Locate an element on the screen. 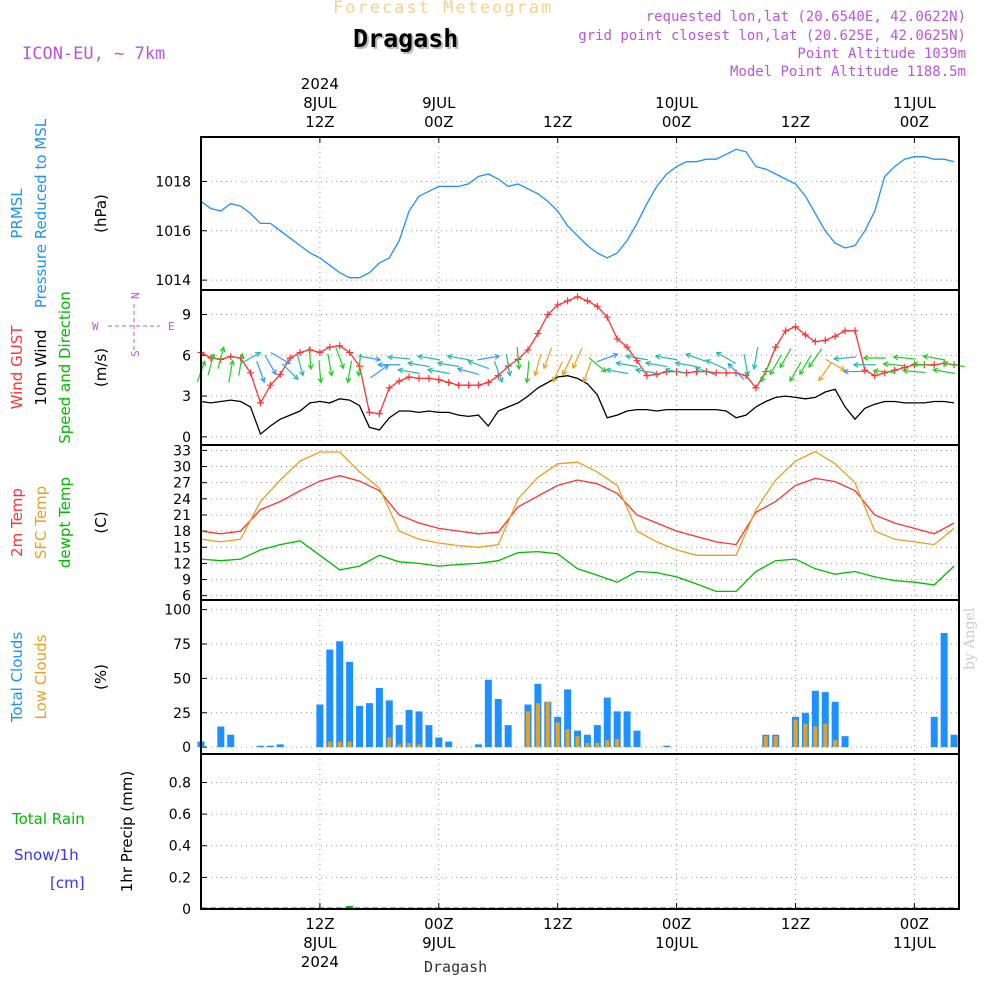 This screenshot has height=1000, width=1000. panel-frame is located at coordinates (580, 522).